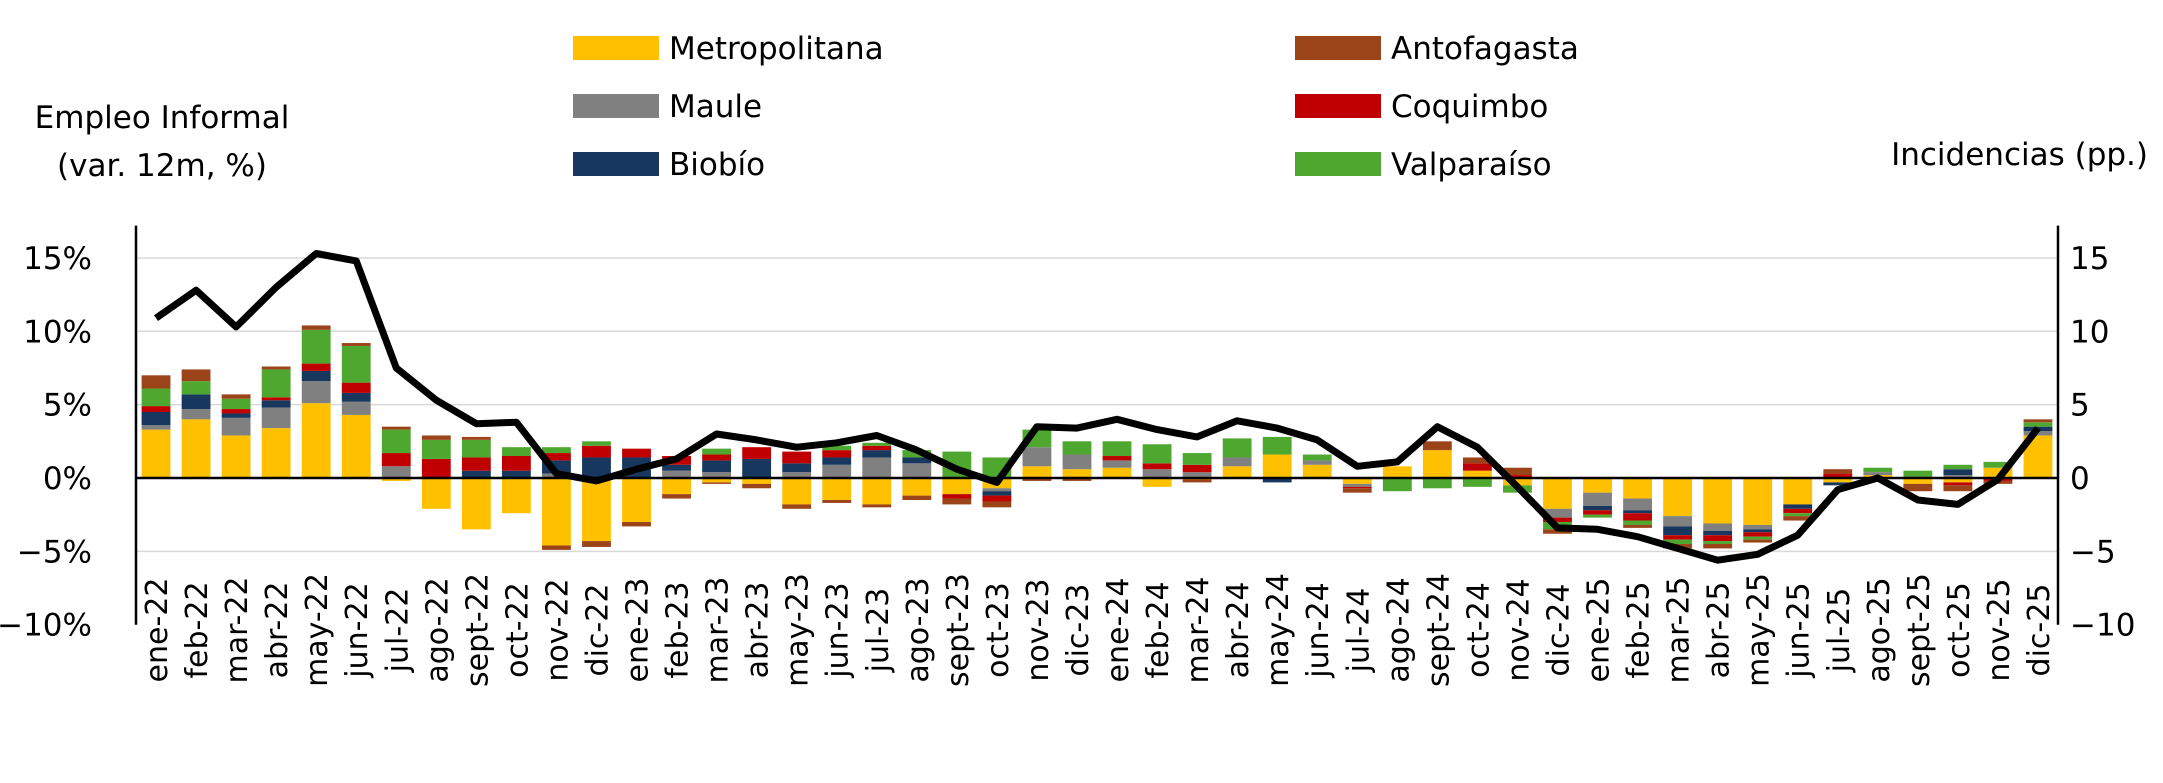 The height and width of the screenshot is (783, 2163). I want to click on x-tick-label: may-23, so click(798, 630).